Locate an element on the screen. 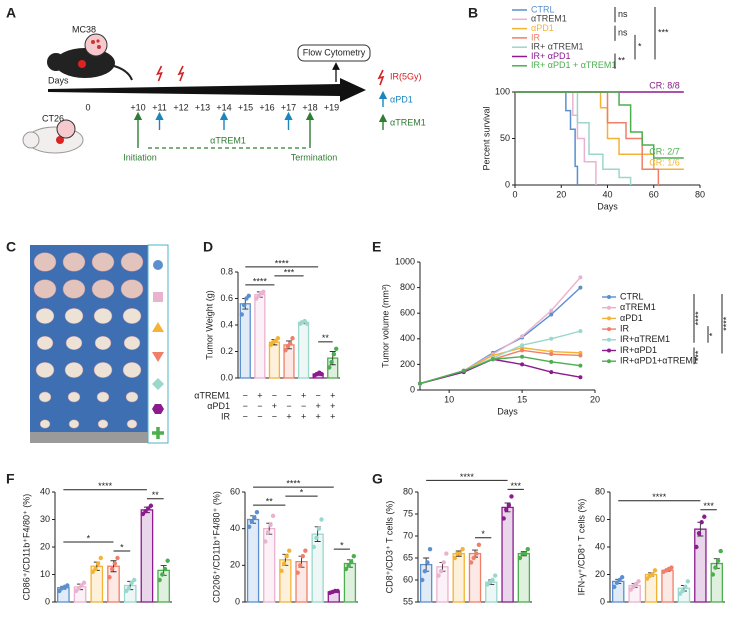  y-tick-label: 0 is located at coordinates (47, 601).